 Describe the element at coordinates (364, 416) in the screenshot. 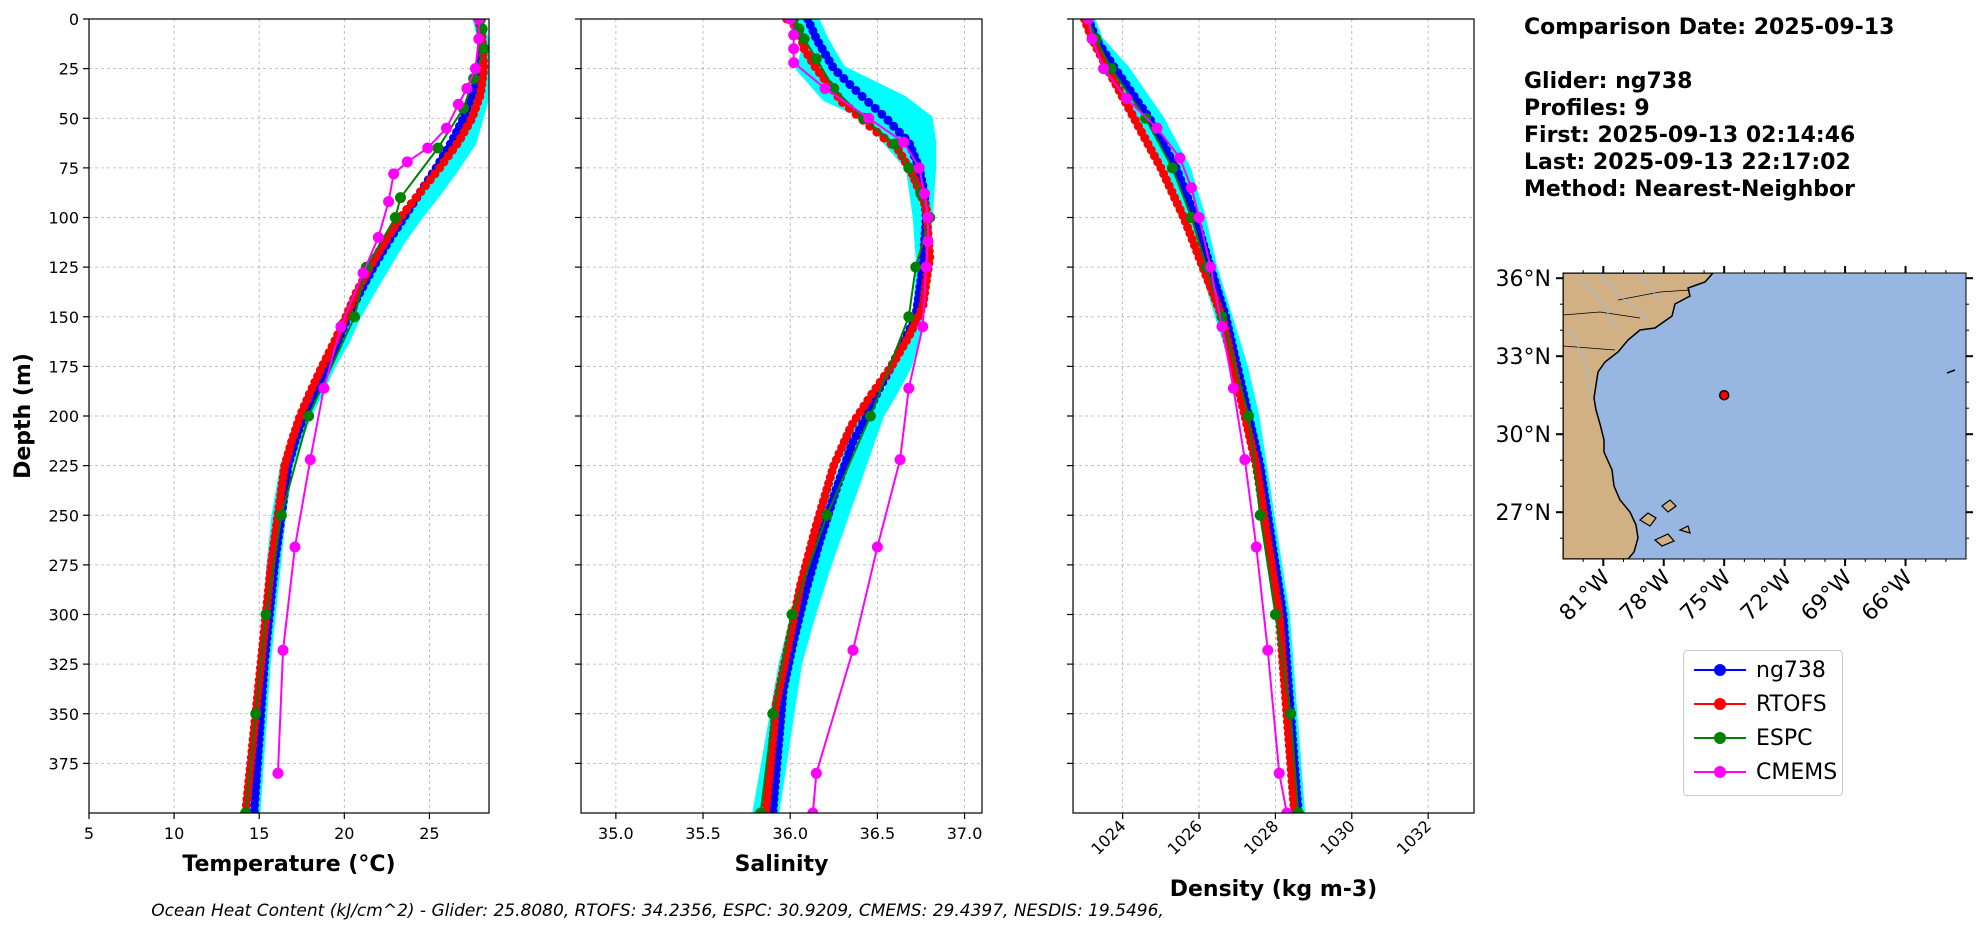

I see `temperature-plot-area` at that location.